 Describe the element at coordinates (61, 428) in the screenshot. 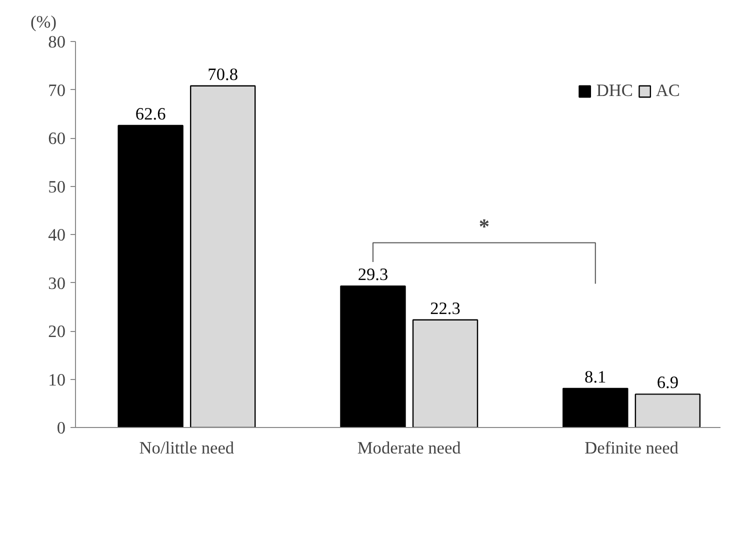

I see `y-tick-label: 0` at that location.